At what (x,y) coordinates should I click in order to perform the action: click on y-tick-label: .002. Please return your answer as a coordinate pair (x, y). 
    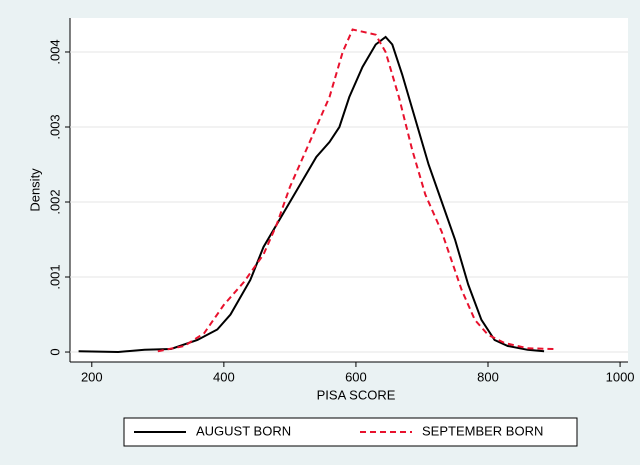
    Looking at the image, I should click on (54, 201).